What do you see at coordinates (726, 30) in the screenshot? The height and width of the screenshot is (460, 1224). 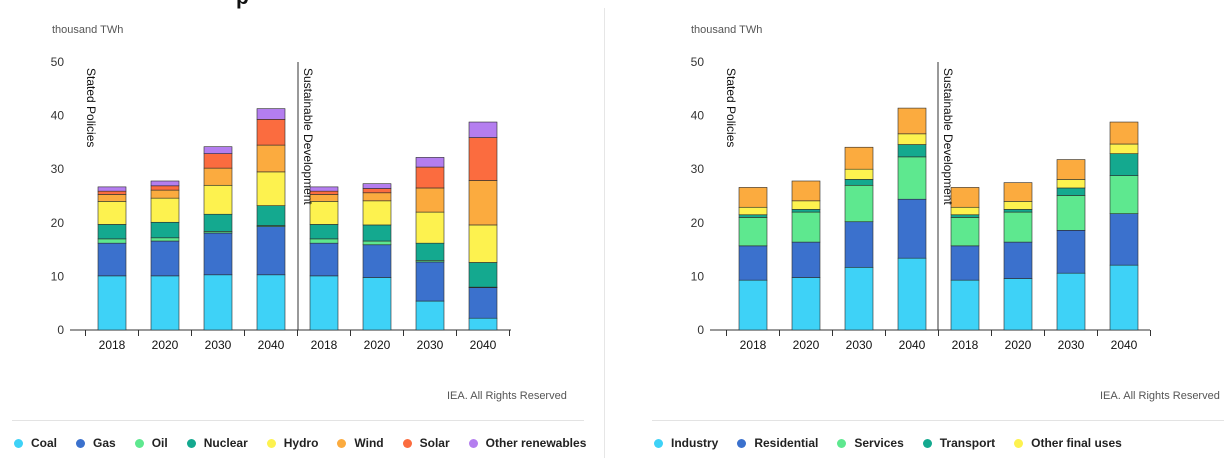 I see `unit-label: thousand TWh` at bounding box center [726, 30].